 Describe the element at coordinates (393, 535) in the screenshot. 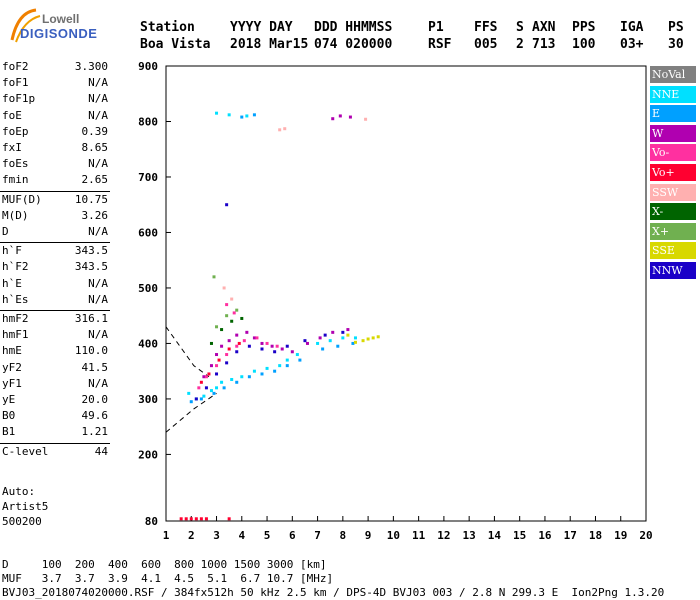

I see `x-tick-label: 10` at that location.